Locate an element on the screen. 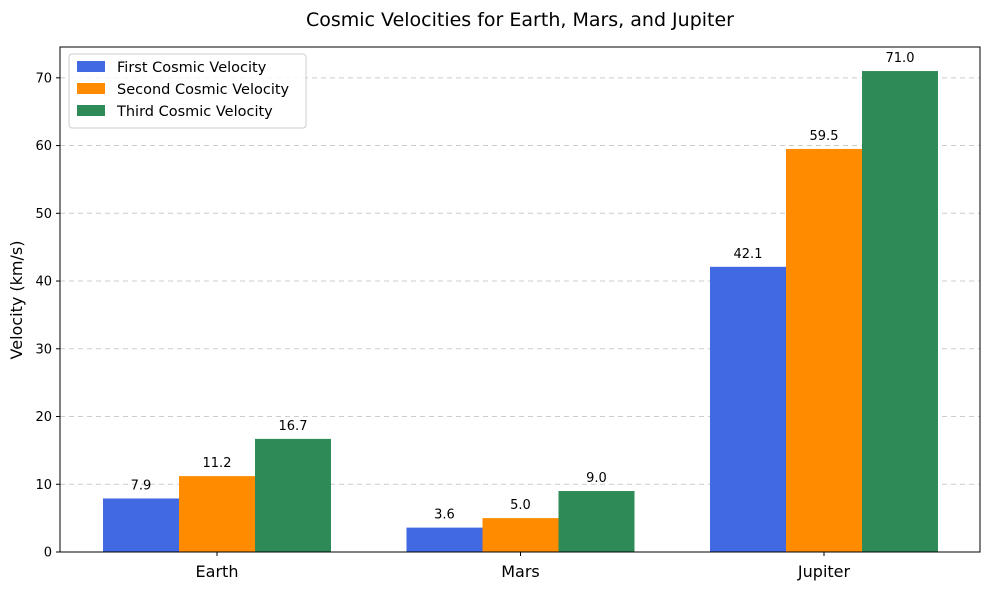 This screenshot has height=590, width=989. x-tick-label: Mars is located at coordinates (520, 571).